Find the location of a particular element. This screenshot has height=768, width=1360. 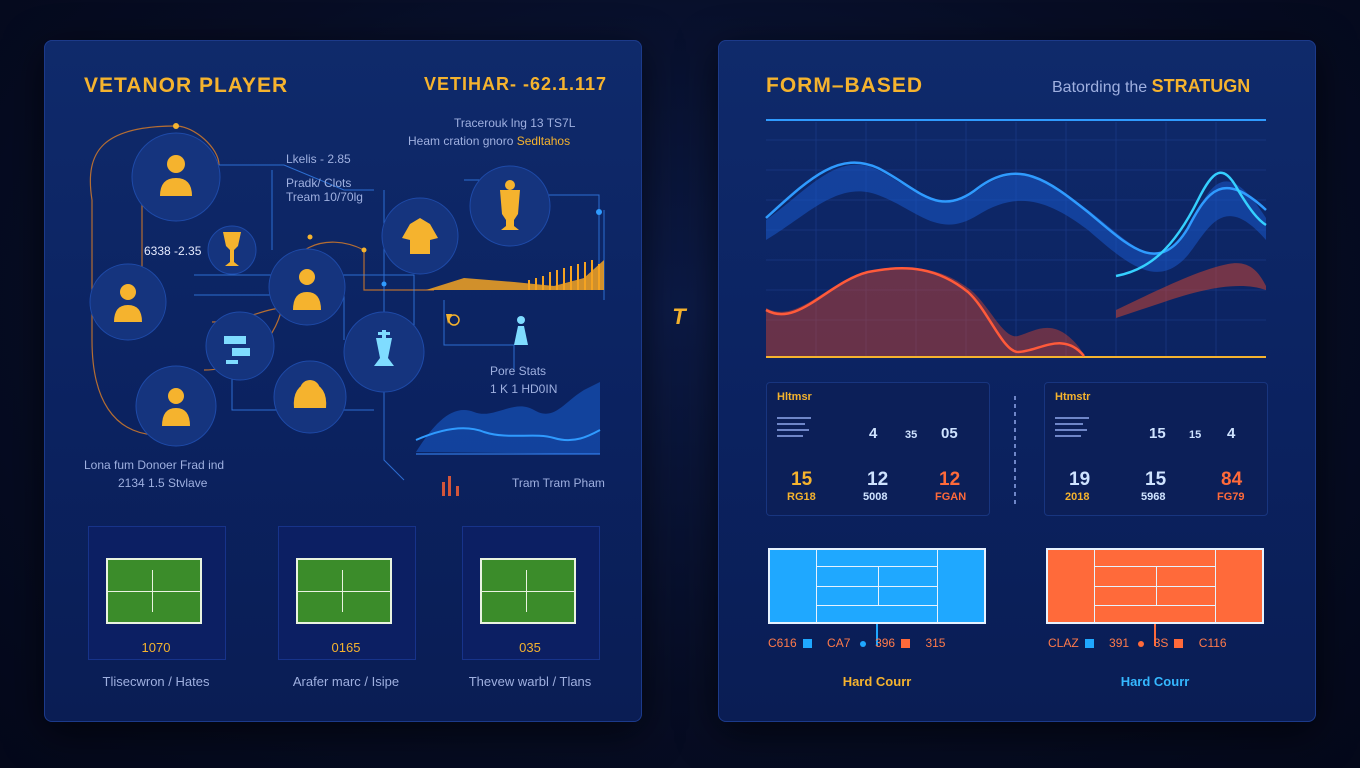

stat-value-1: 19 is located at coordinates (1080, 479).